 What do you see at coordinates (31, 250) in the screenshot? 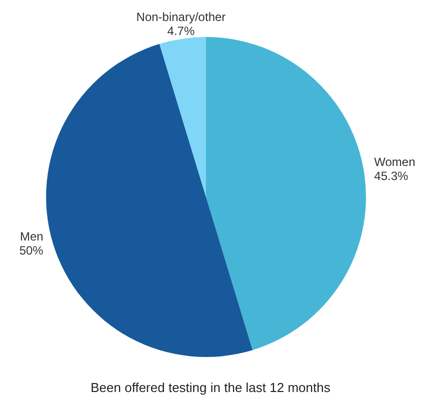
I see `data-label: 50%` at bounding box center [31, 250].